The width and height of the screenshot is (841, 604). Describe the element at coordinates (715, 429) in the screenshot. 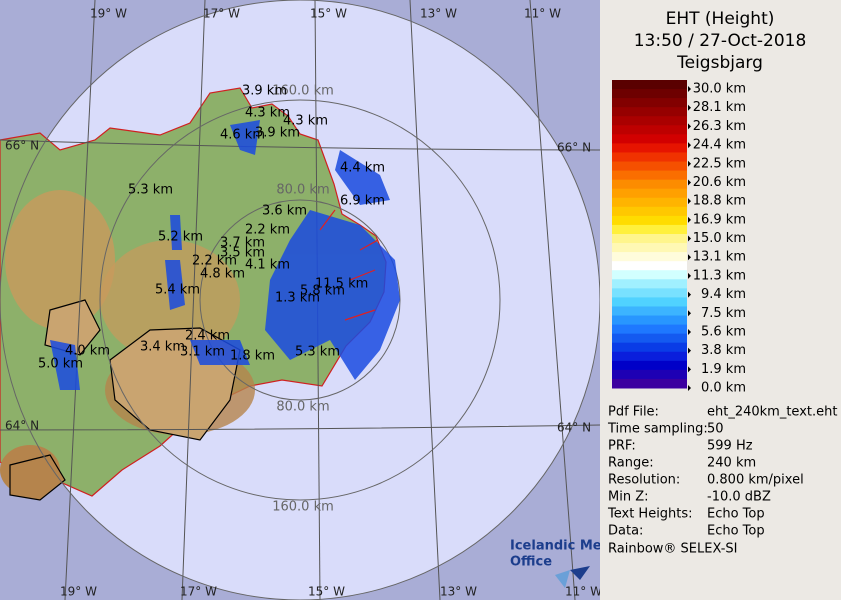

I see `info-value: 50` at that location.